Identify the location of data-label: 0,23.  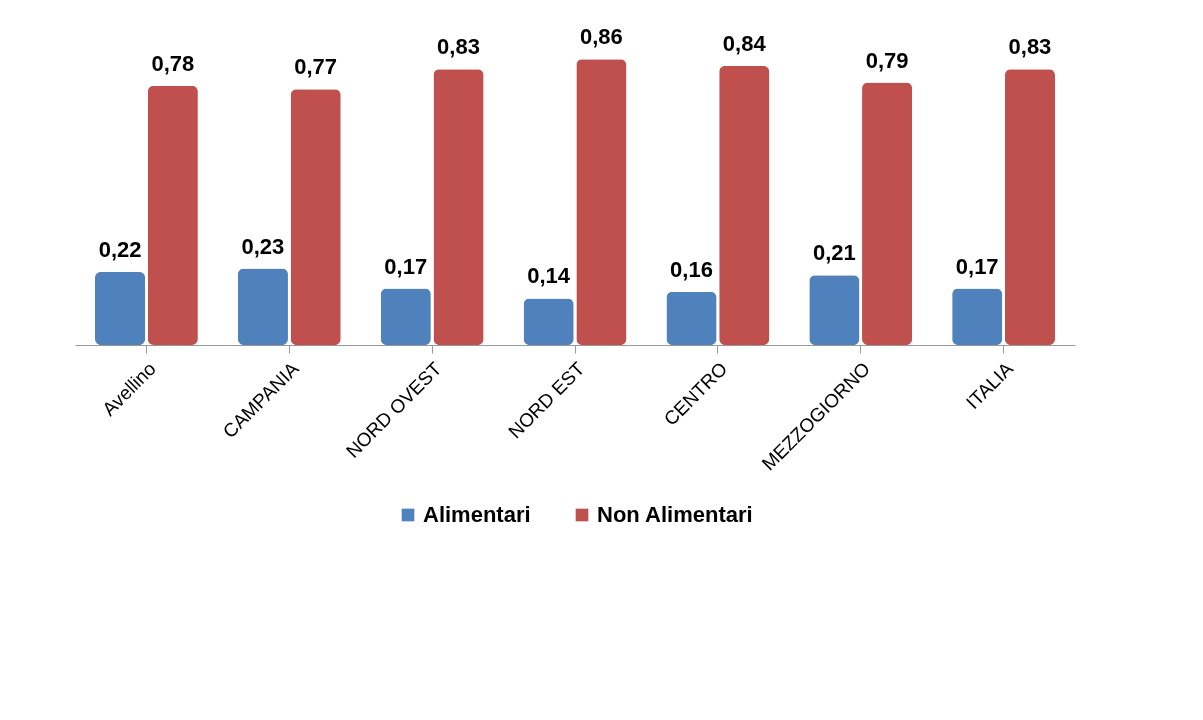
(263, 246).